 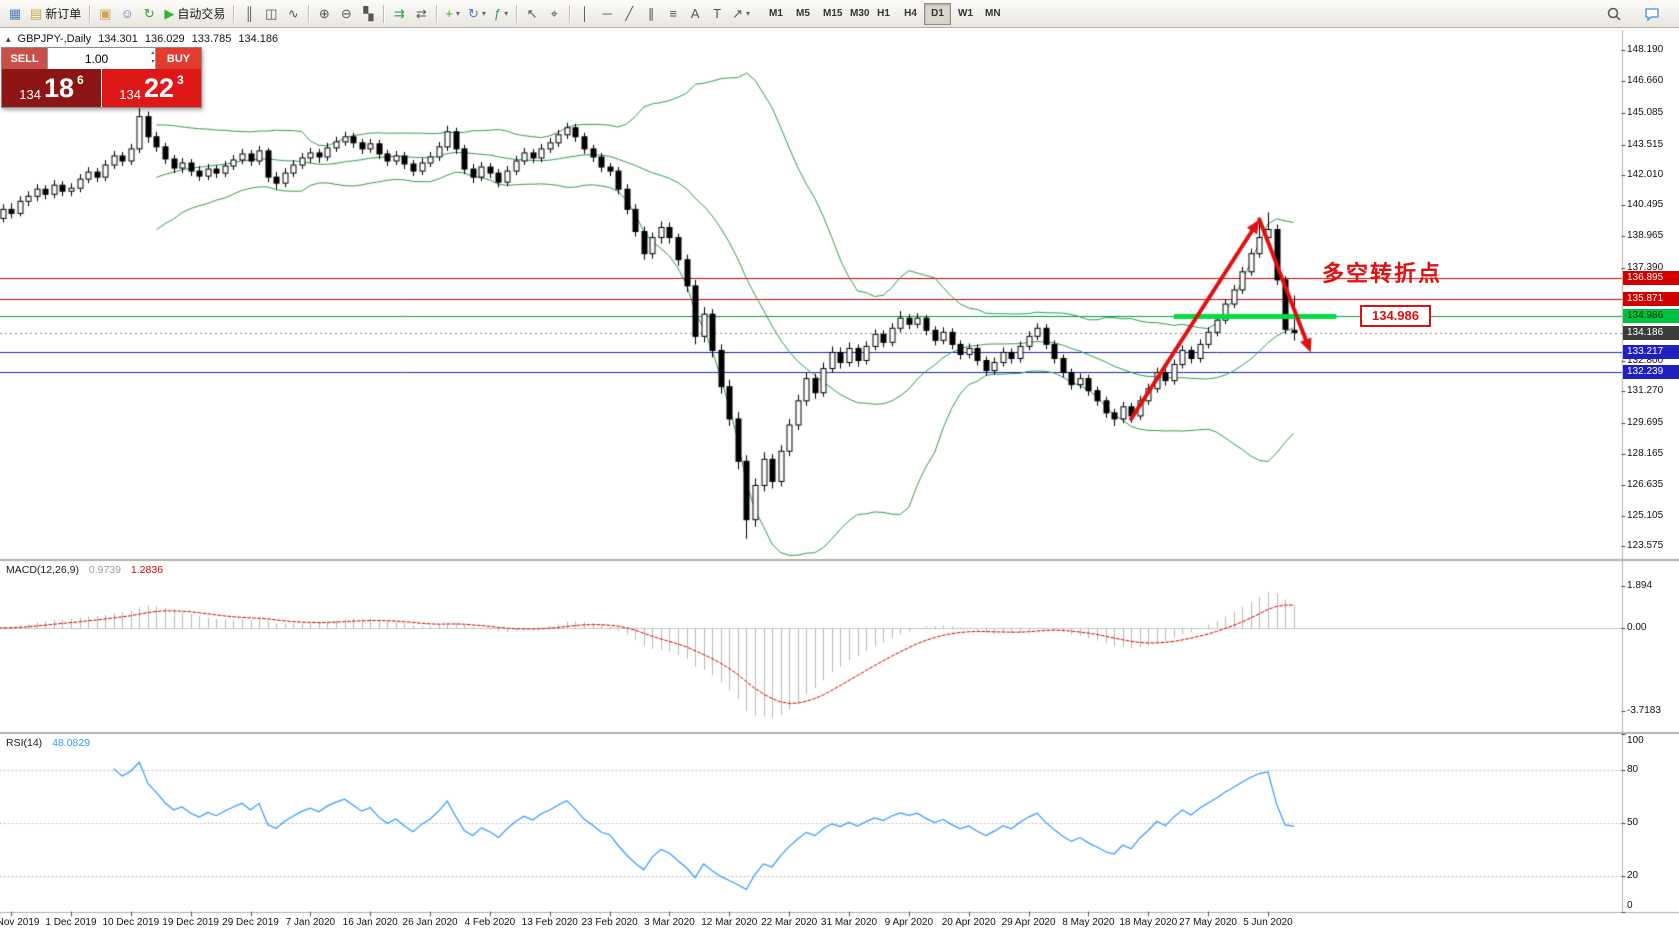 I want to click on zoom-in-button: ⊕, so click(x=324, y=14).